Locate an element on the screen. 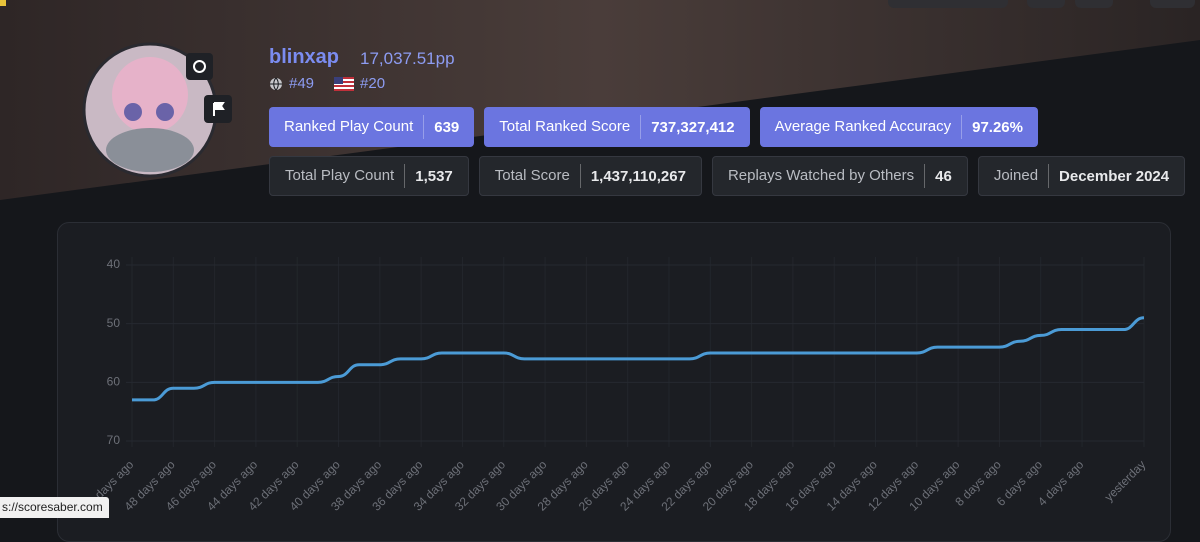 Image resolution: width=1200 pixels, height=542 pixels. ranks: #49 #20 is located at coordinates (327, 83).